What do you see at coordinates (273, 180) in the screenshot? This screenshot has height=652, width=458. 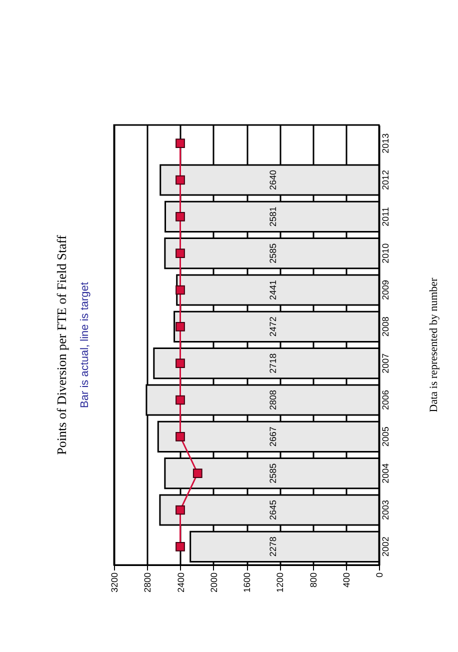 I see `data-label: 2640` at bounding box center [273, 180].